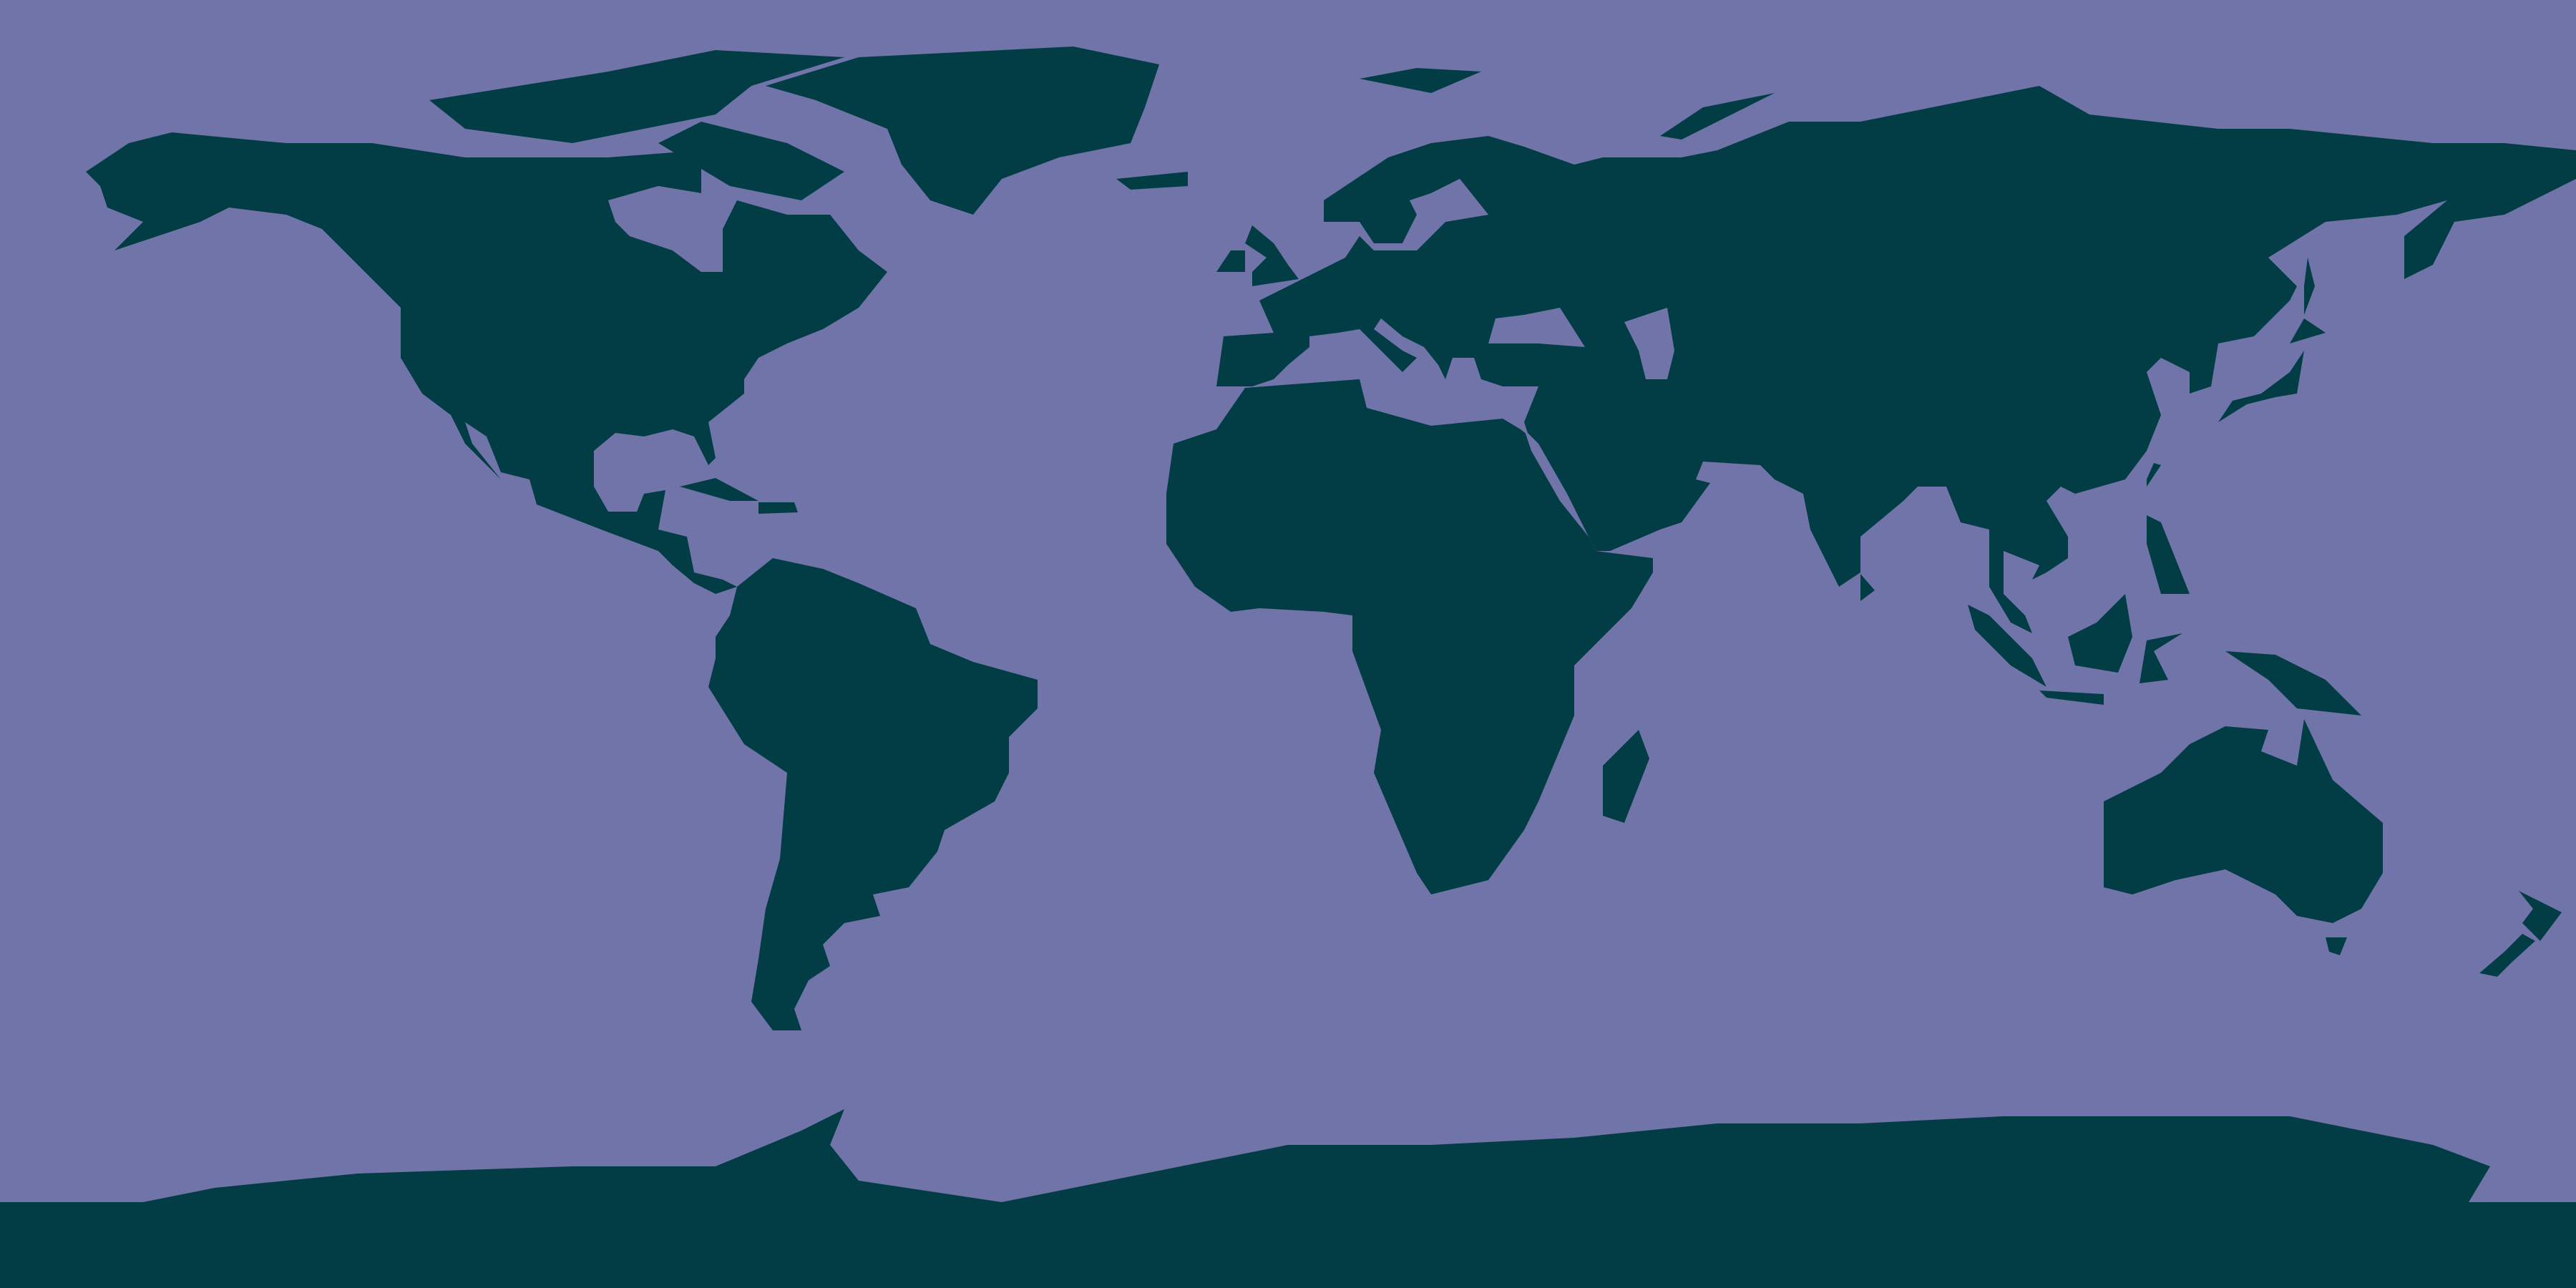 The width and height of the screenshot is (2576, 1288). What do you see at coordinates (1649, 343) in the screenshot?
I see `caspian-sea` at bounding box center [1649, 343].